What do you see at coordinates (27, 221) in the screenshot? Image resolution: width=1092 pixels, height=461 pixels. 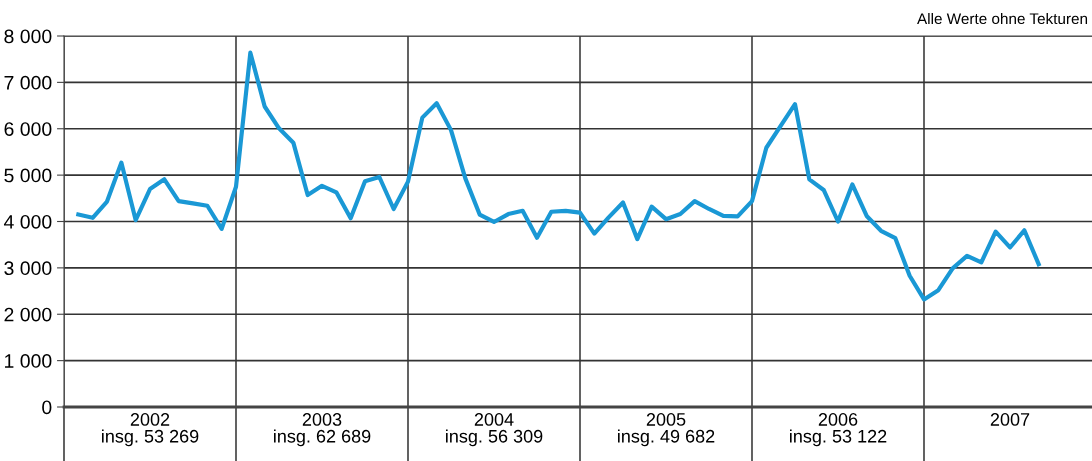 I see `y-tick-label: 4 000` at bounding box center [27, 221].